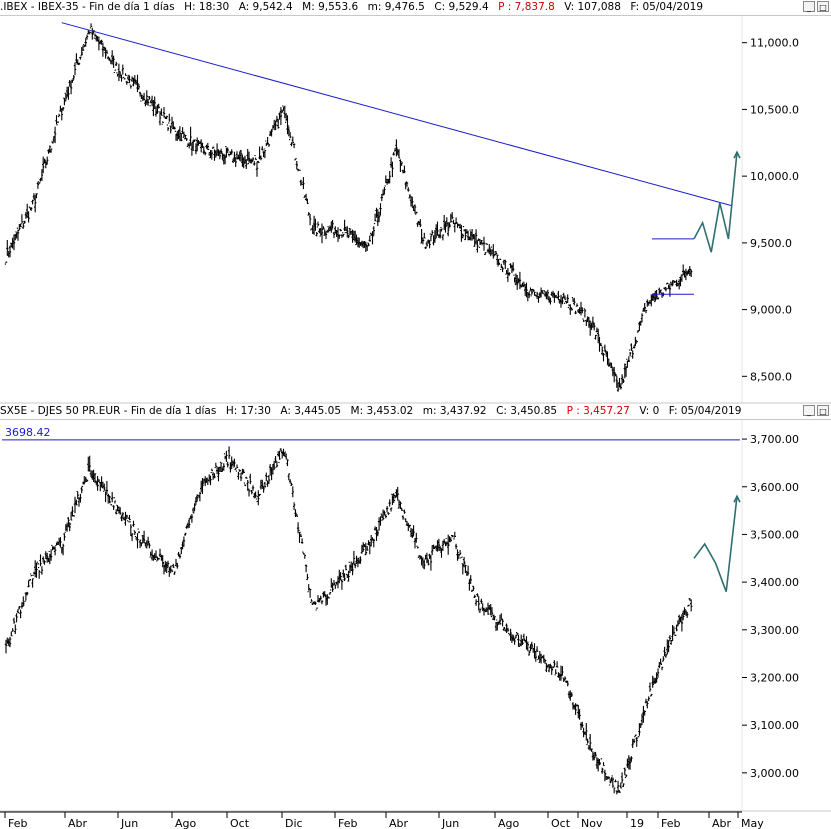 This screenshot has height=829, width=831. Describe the element at coordinates (207, 7) in the screenshot. I see `ibex-time: H: 18:30` at that location.